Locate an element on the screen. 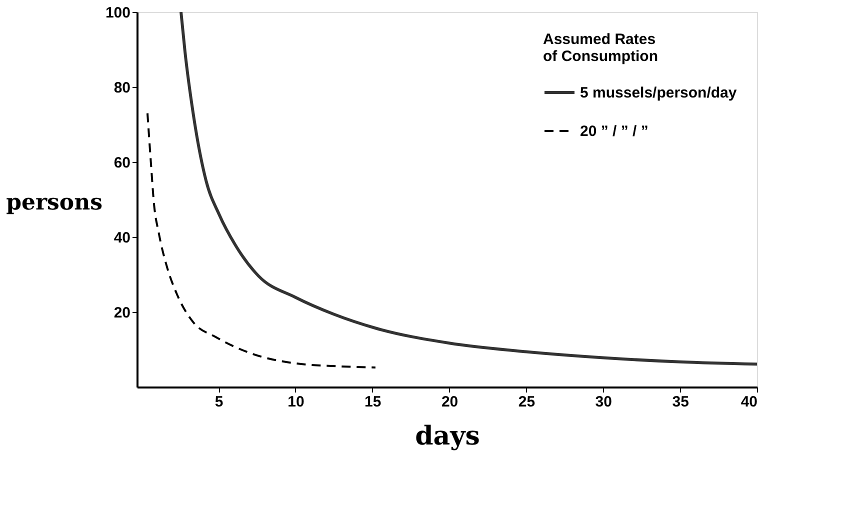  line-series is located at coordinates (261, 240).